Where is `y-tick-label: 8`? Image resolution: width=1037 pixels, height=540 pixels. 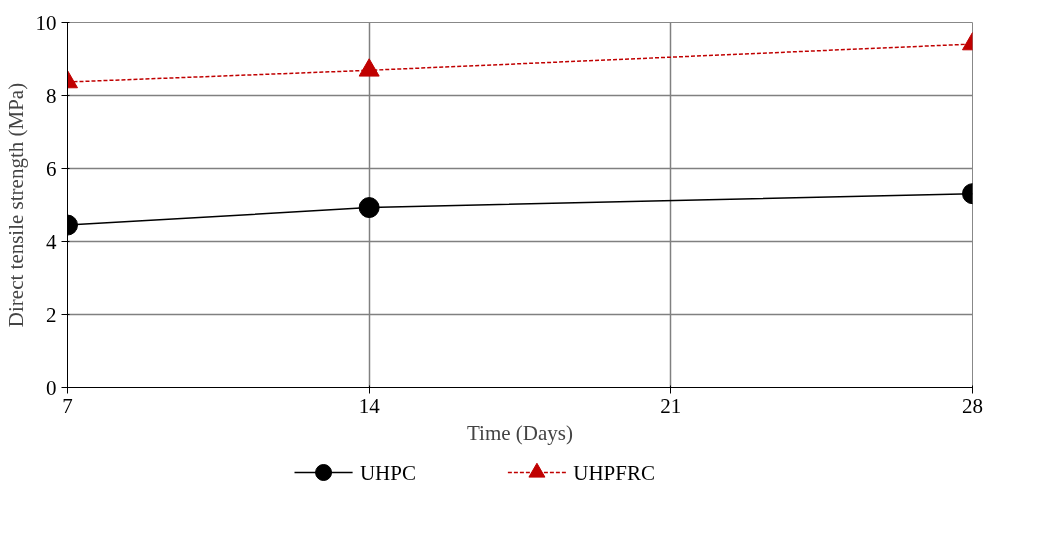
y-tick-label: 8 is located at coordinates (51, 95).